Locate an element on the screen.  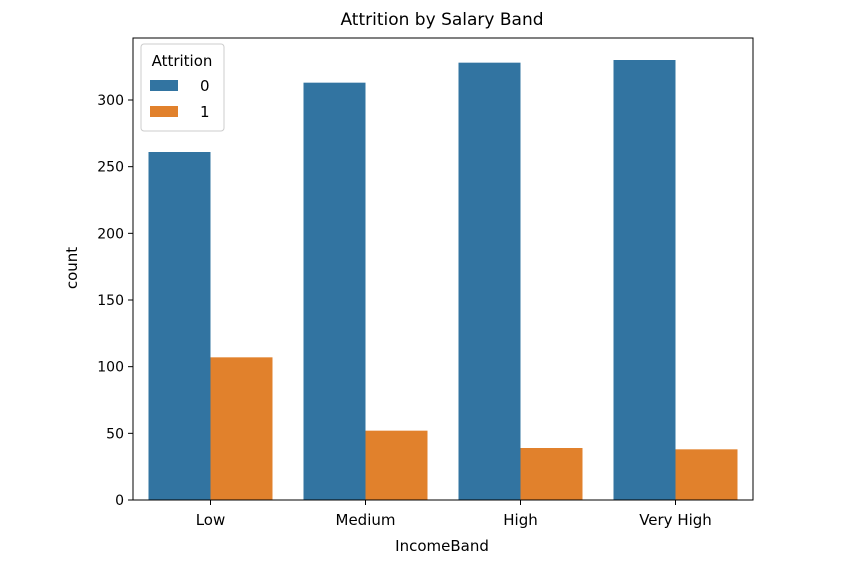
y-axis-label: count is located at coordinates (72, 268).